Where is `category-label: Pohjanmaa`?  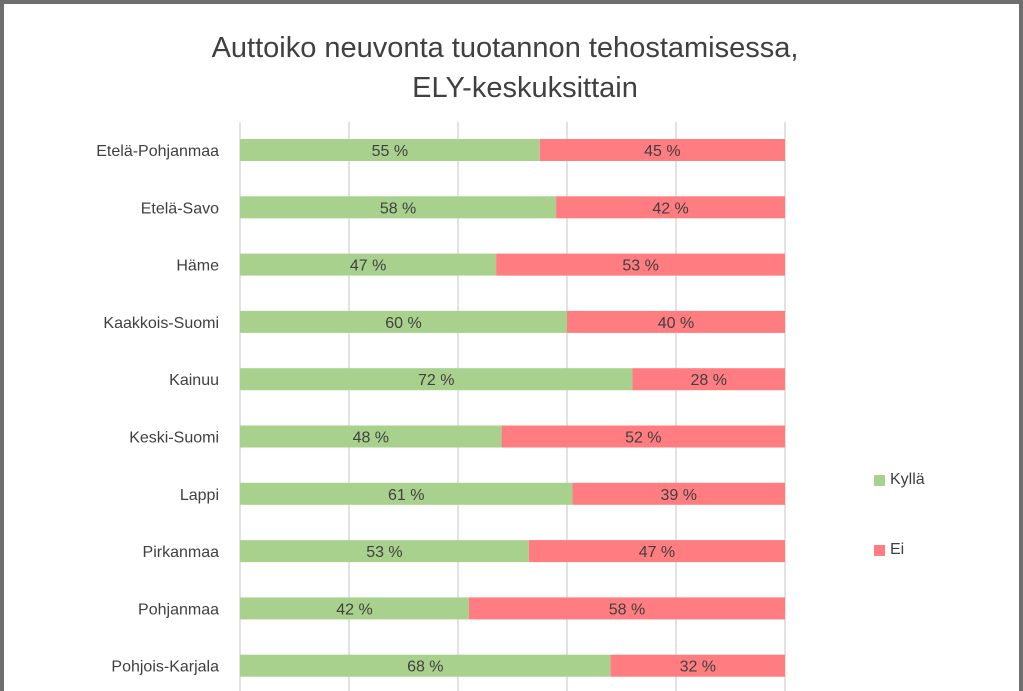 category-label: Pohjanmaa is located at coordinates (178, 609).